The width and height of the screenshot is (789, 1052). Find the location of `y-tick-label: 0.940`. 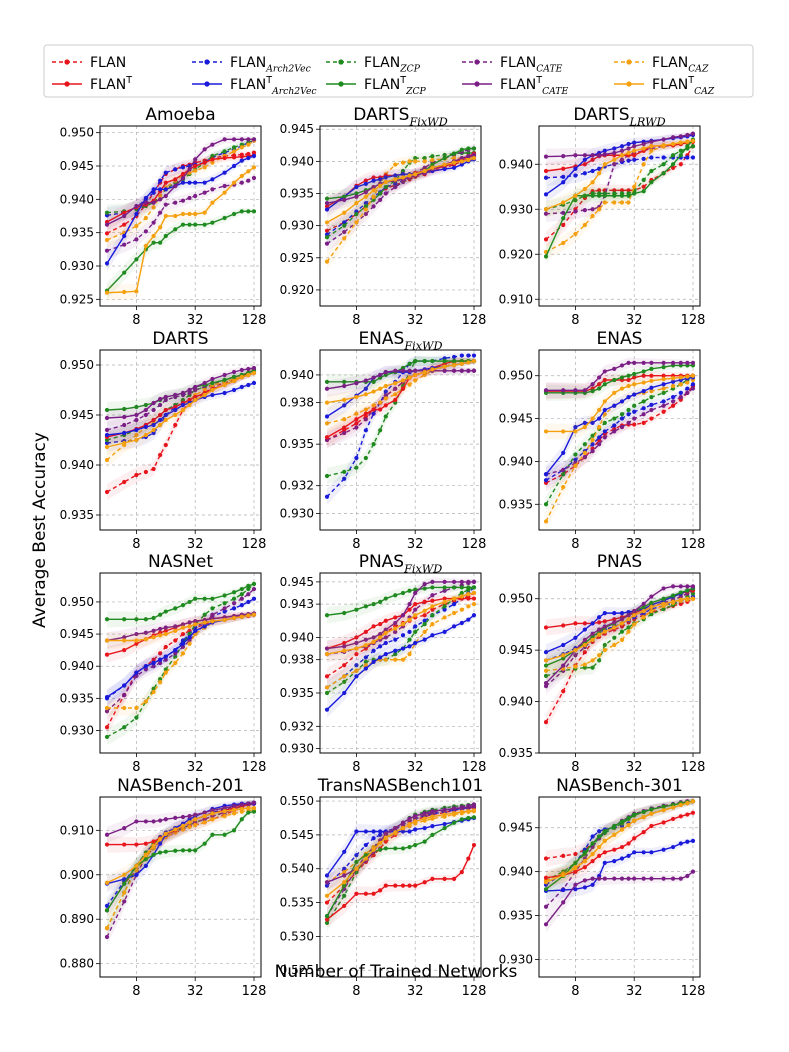

y-tick-label: 0.940 is located at coordinates (297, 375).